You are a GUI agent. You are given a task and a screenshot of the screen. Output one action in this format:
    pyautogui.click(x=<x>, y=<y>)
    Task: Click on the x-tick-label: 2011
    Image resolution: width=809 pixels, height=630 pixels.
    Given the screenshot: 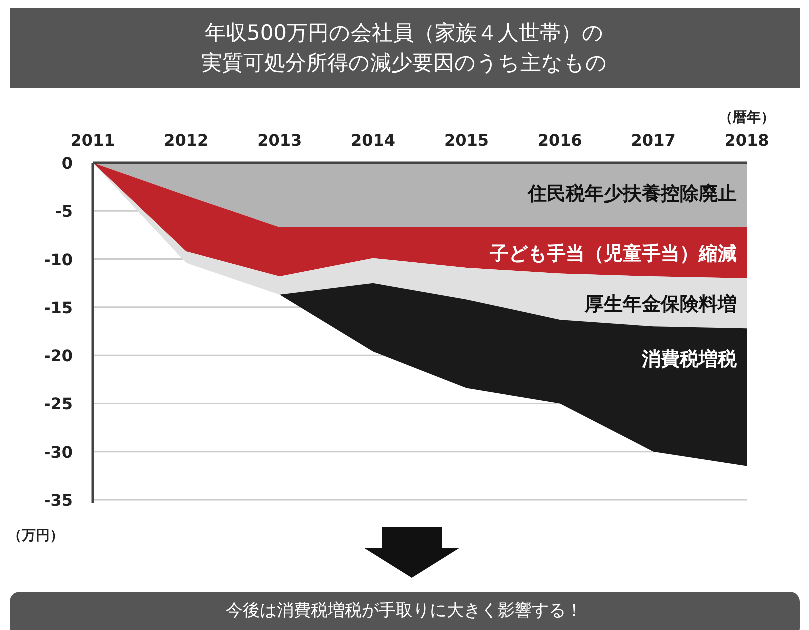 What is the action you would take?
    pyautogui.click(x=93, y=140)
    